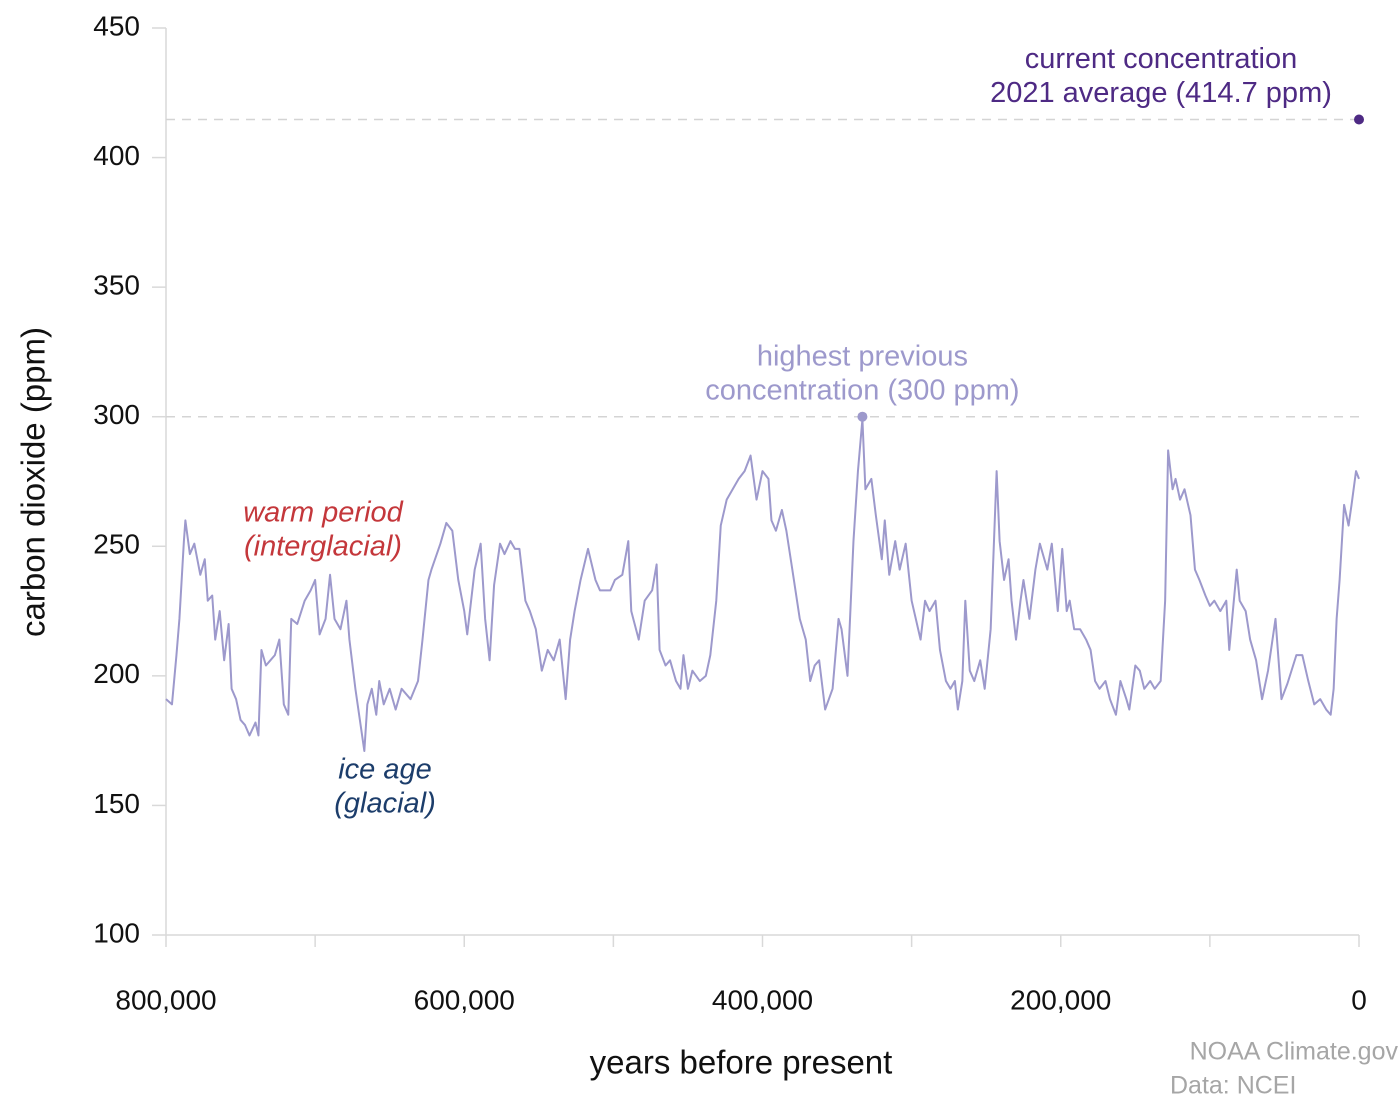  Describe the element at coordinates (116, 414) in the screenshot. I see `y-tick-label: 300` at that location.